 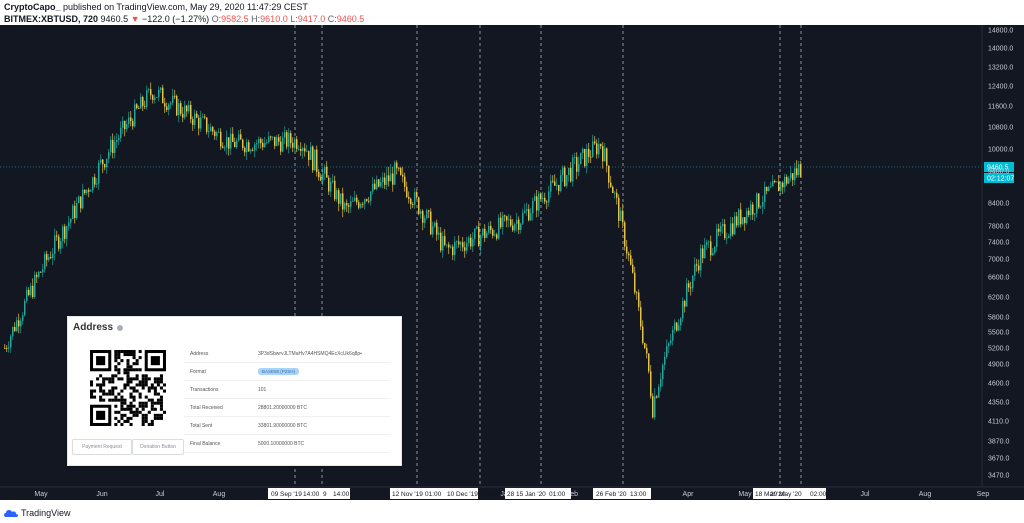 I want to click on tradingview-footer: TradingView, so click(x=37, y=513).